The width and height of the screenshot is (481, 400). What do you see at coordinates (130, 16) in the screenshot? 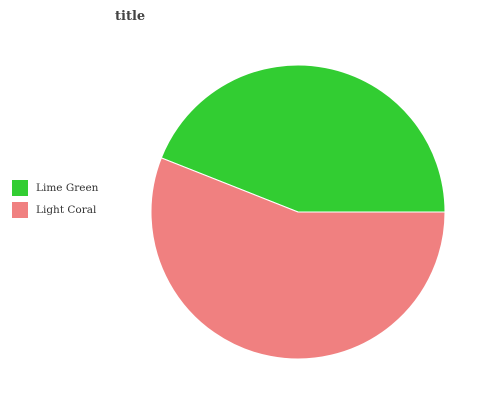
I see `chart-title: title` at bounding box center [130, 16].